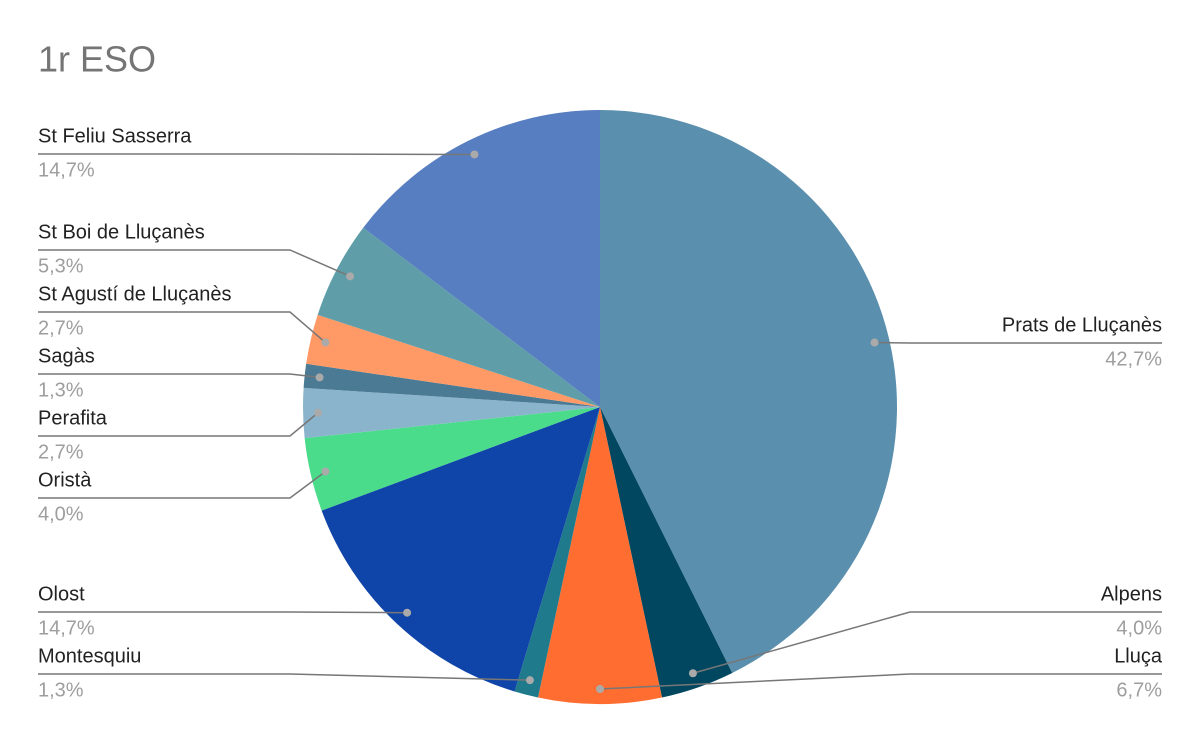 This screenshot has width=1200, height=742. I want to click on value-label: 42,7%, so click(1133, 359).